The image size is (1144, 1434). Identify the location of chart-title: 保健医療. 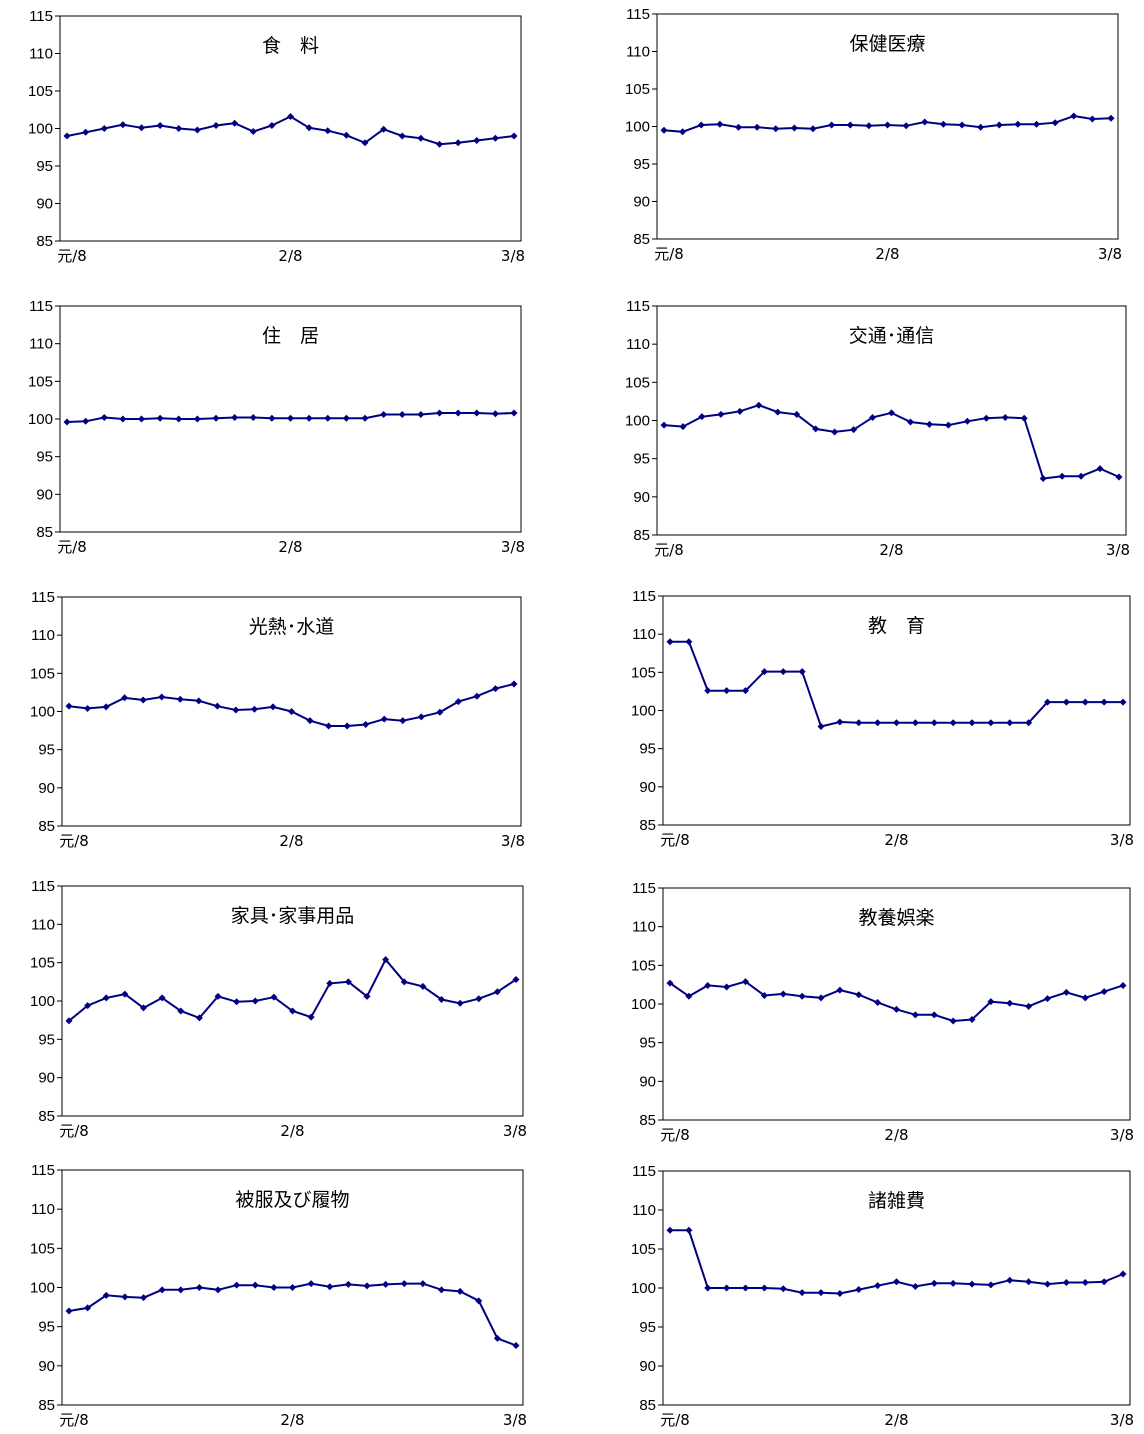
(887, 44).